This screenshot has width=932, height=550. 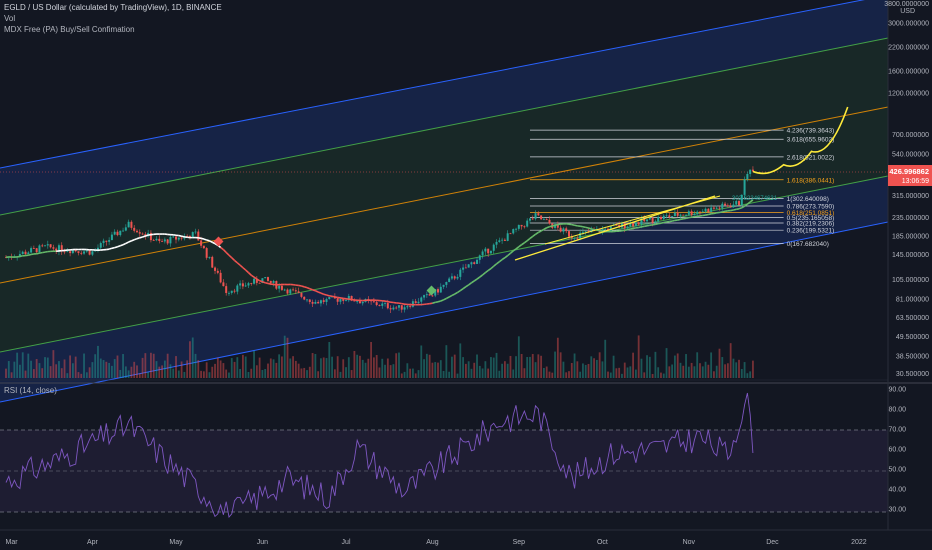 I want to click on rsi-legend: RSI (14, close), so click(x=30, y=390).